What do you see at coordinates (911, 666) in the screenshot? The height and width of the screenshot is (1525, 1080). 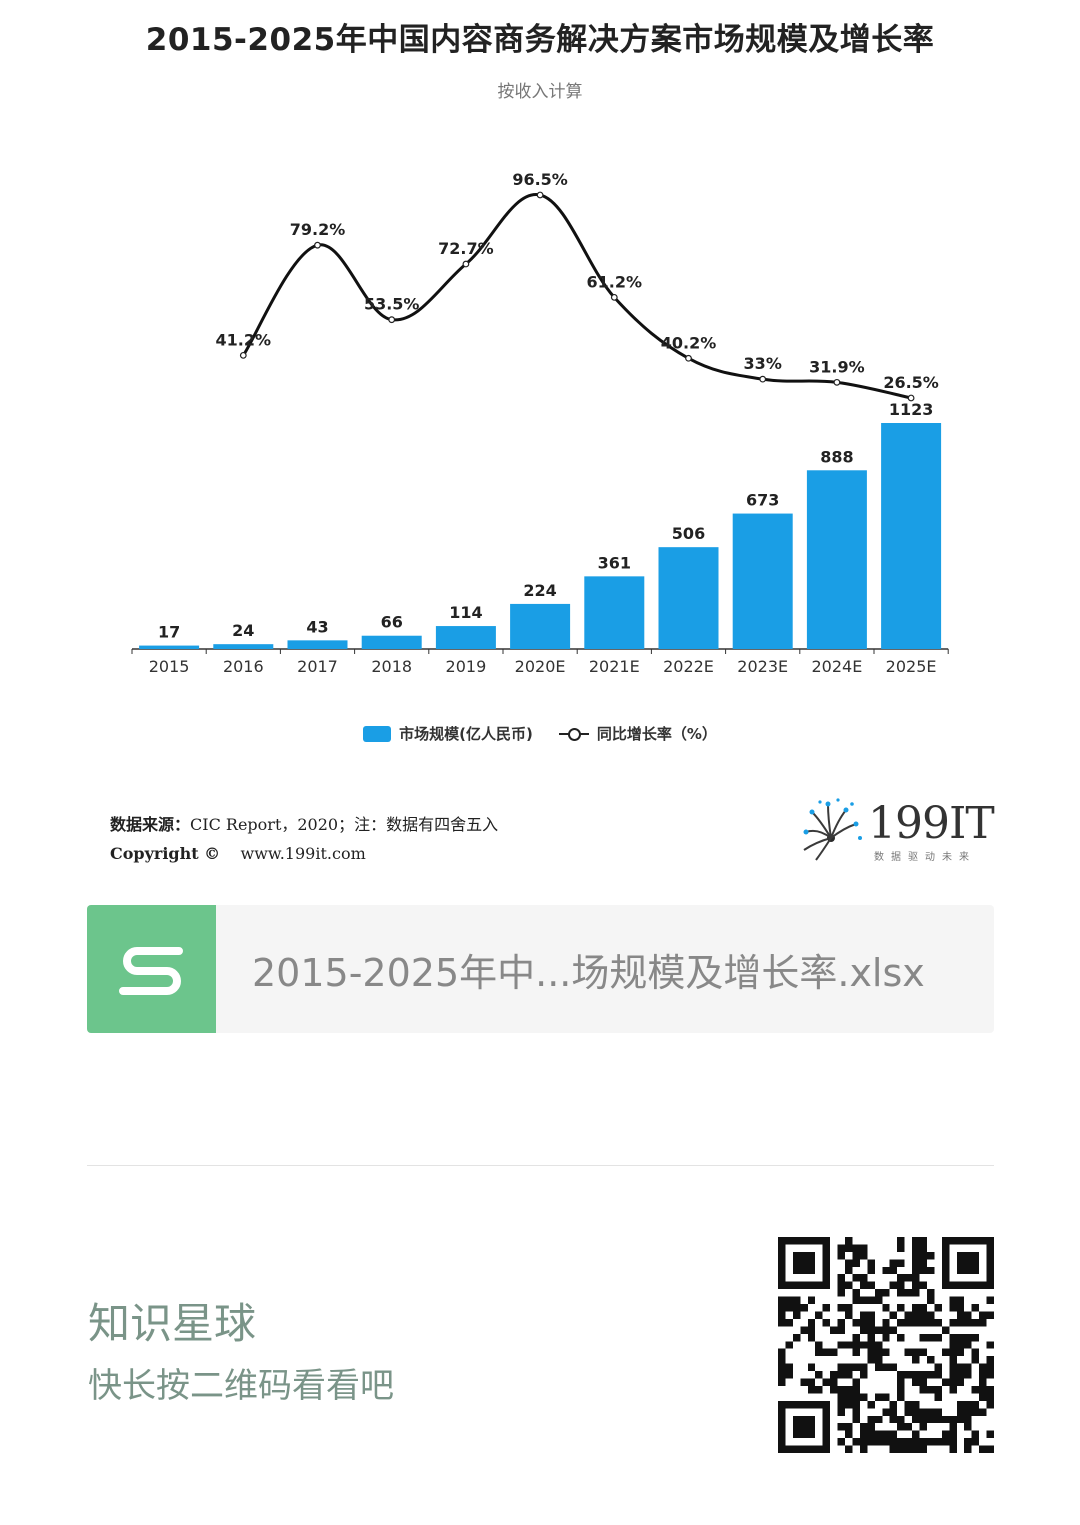 I see `x-tick-label: 2025E` at bounding box center [911, 666].